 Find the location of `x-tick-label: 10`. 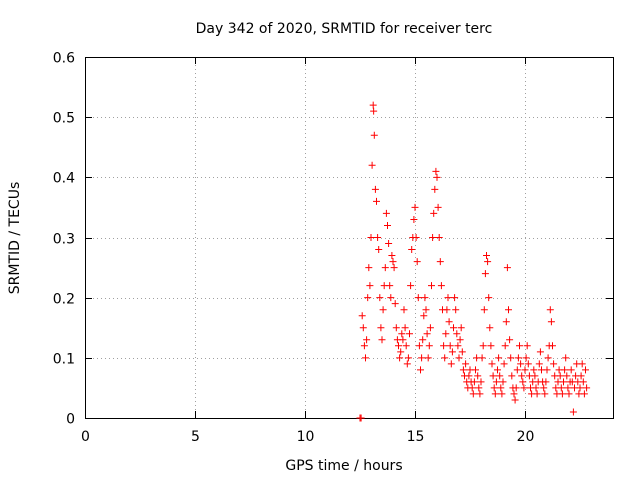

x-tick-label: 10 is located at coordinates (306, 437).